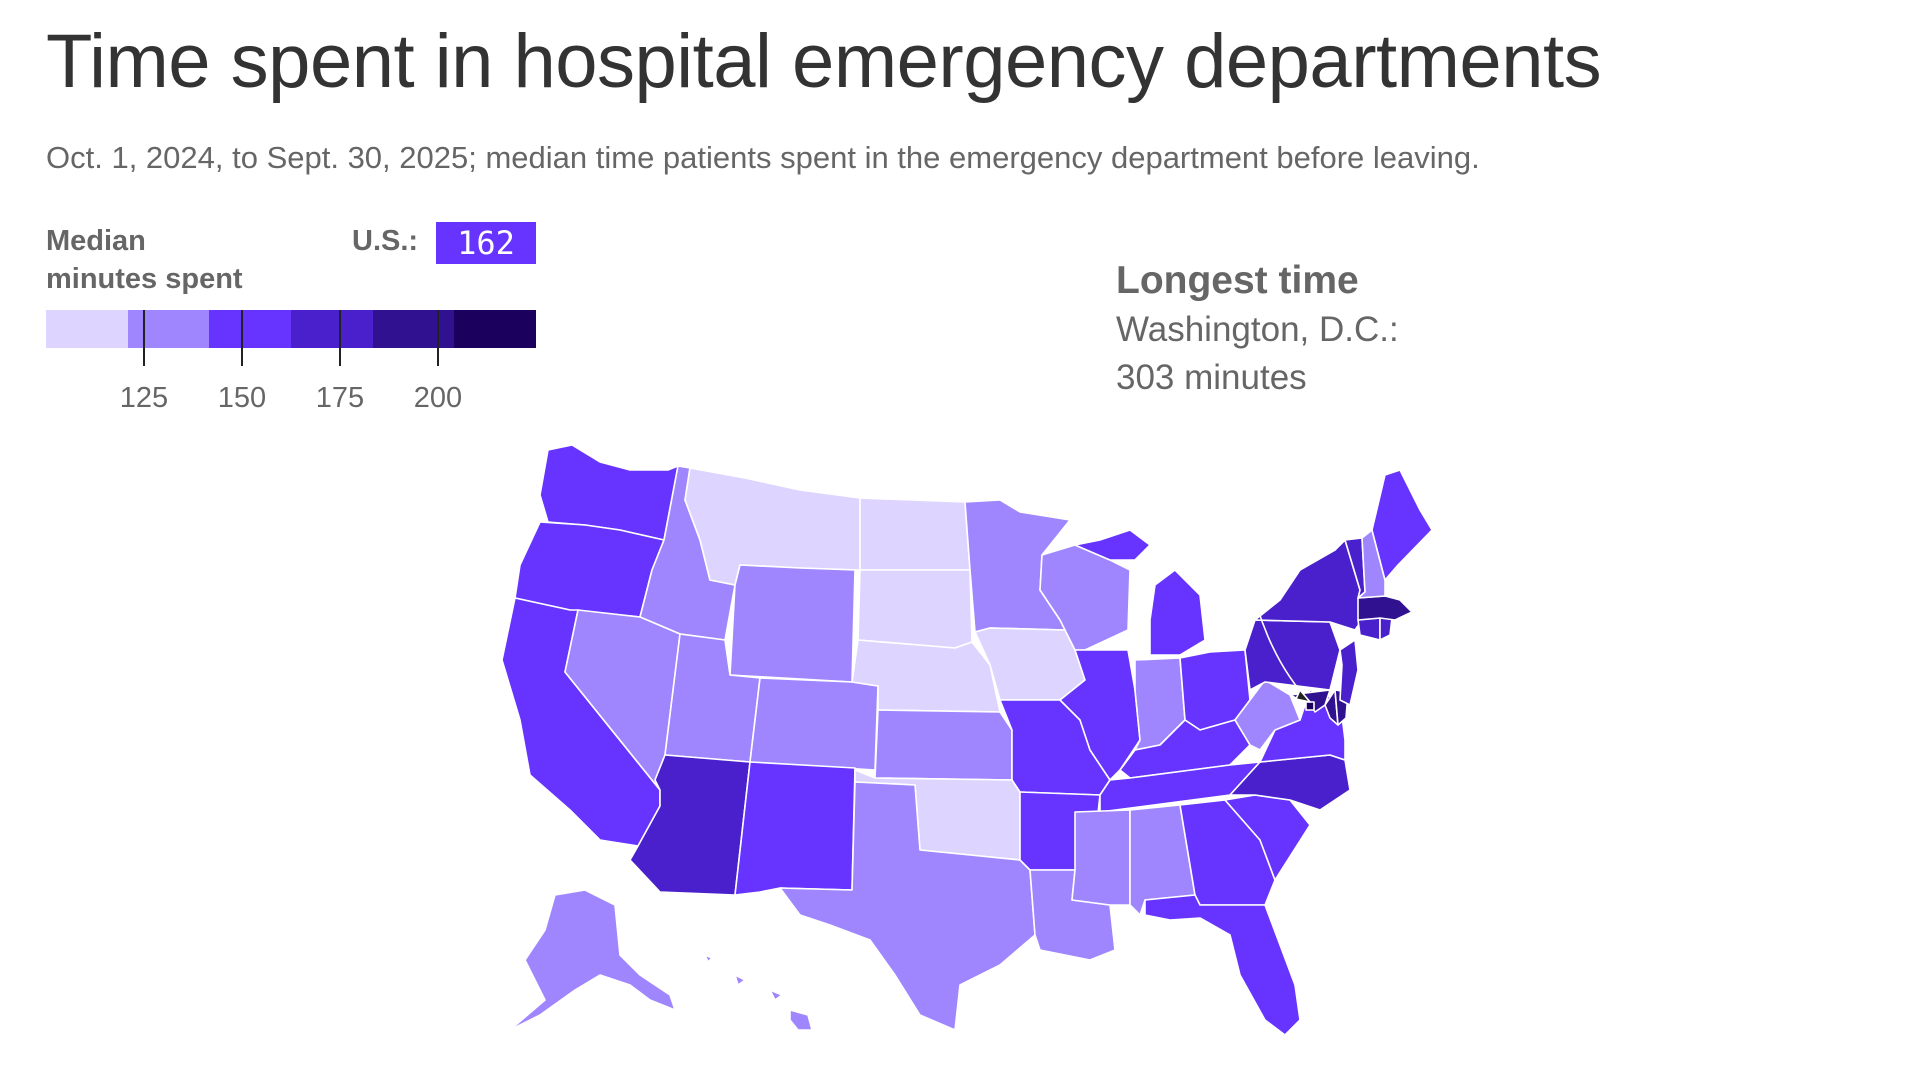 Image resolution: width=1920 pixels, height=1080 pixels. What do you see at coordinates (1386, 629) in the screenshot?
I see `state-RI` at bounding box center [1386, 629].